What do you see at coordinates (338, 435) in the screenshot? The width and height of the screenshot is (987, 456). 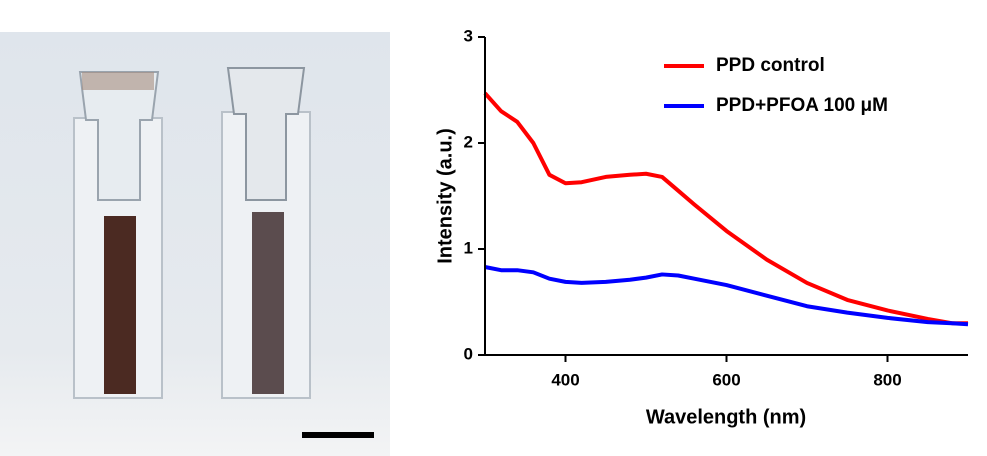 I see `scale-bar` at bounding box center [338, 435].